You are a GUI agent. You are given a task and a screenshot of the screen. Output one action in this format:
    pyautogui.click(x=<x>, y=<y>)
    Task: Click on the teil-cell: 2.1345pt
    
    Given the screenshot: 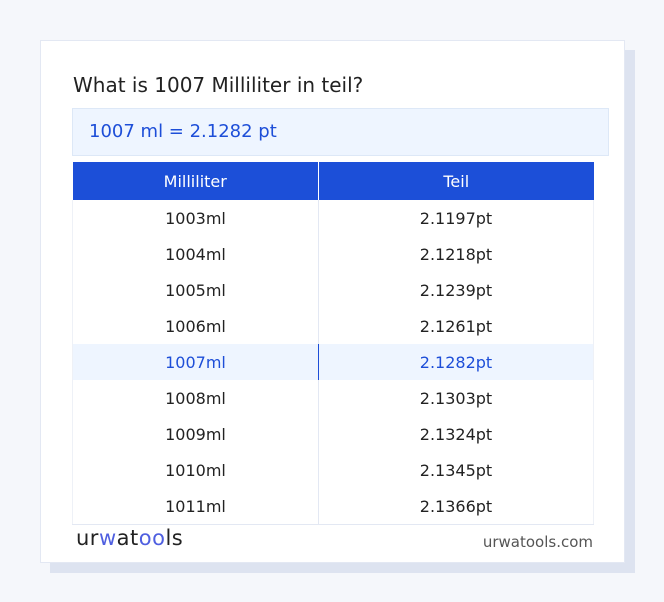 What is the action you would take?
    pyautogui.click(x=456, y=470)
    